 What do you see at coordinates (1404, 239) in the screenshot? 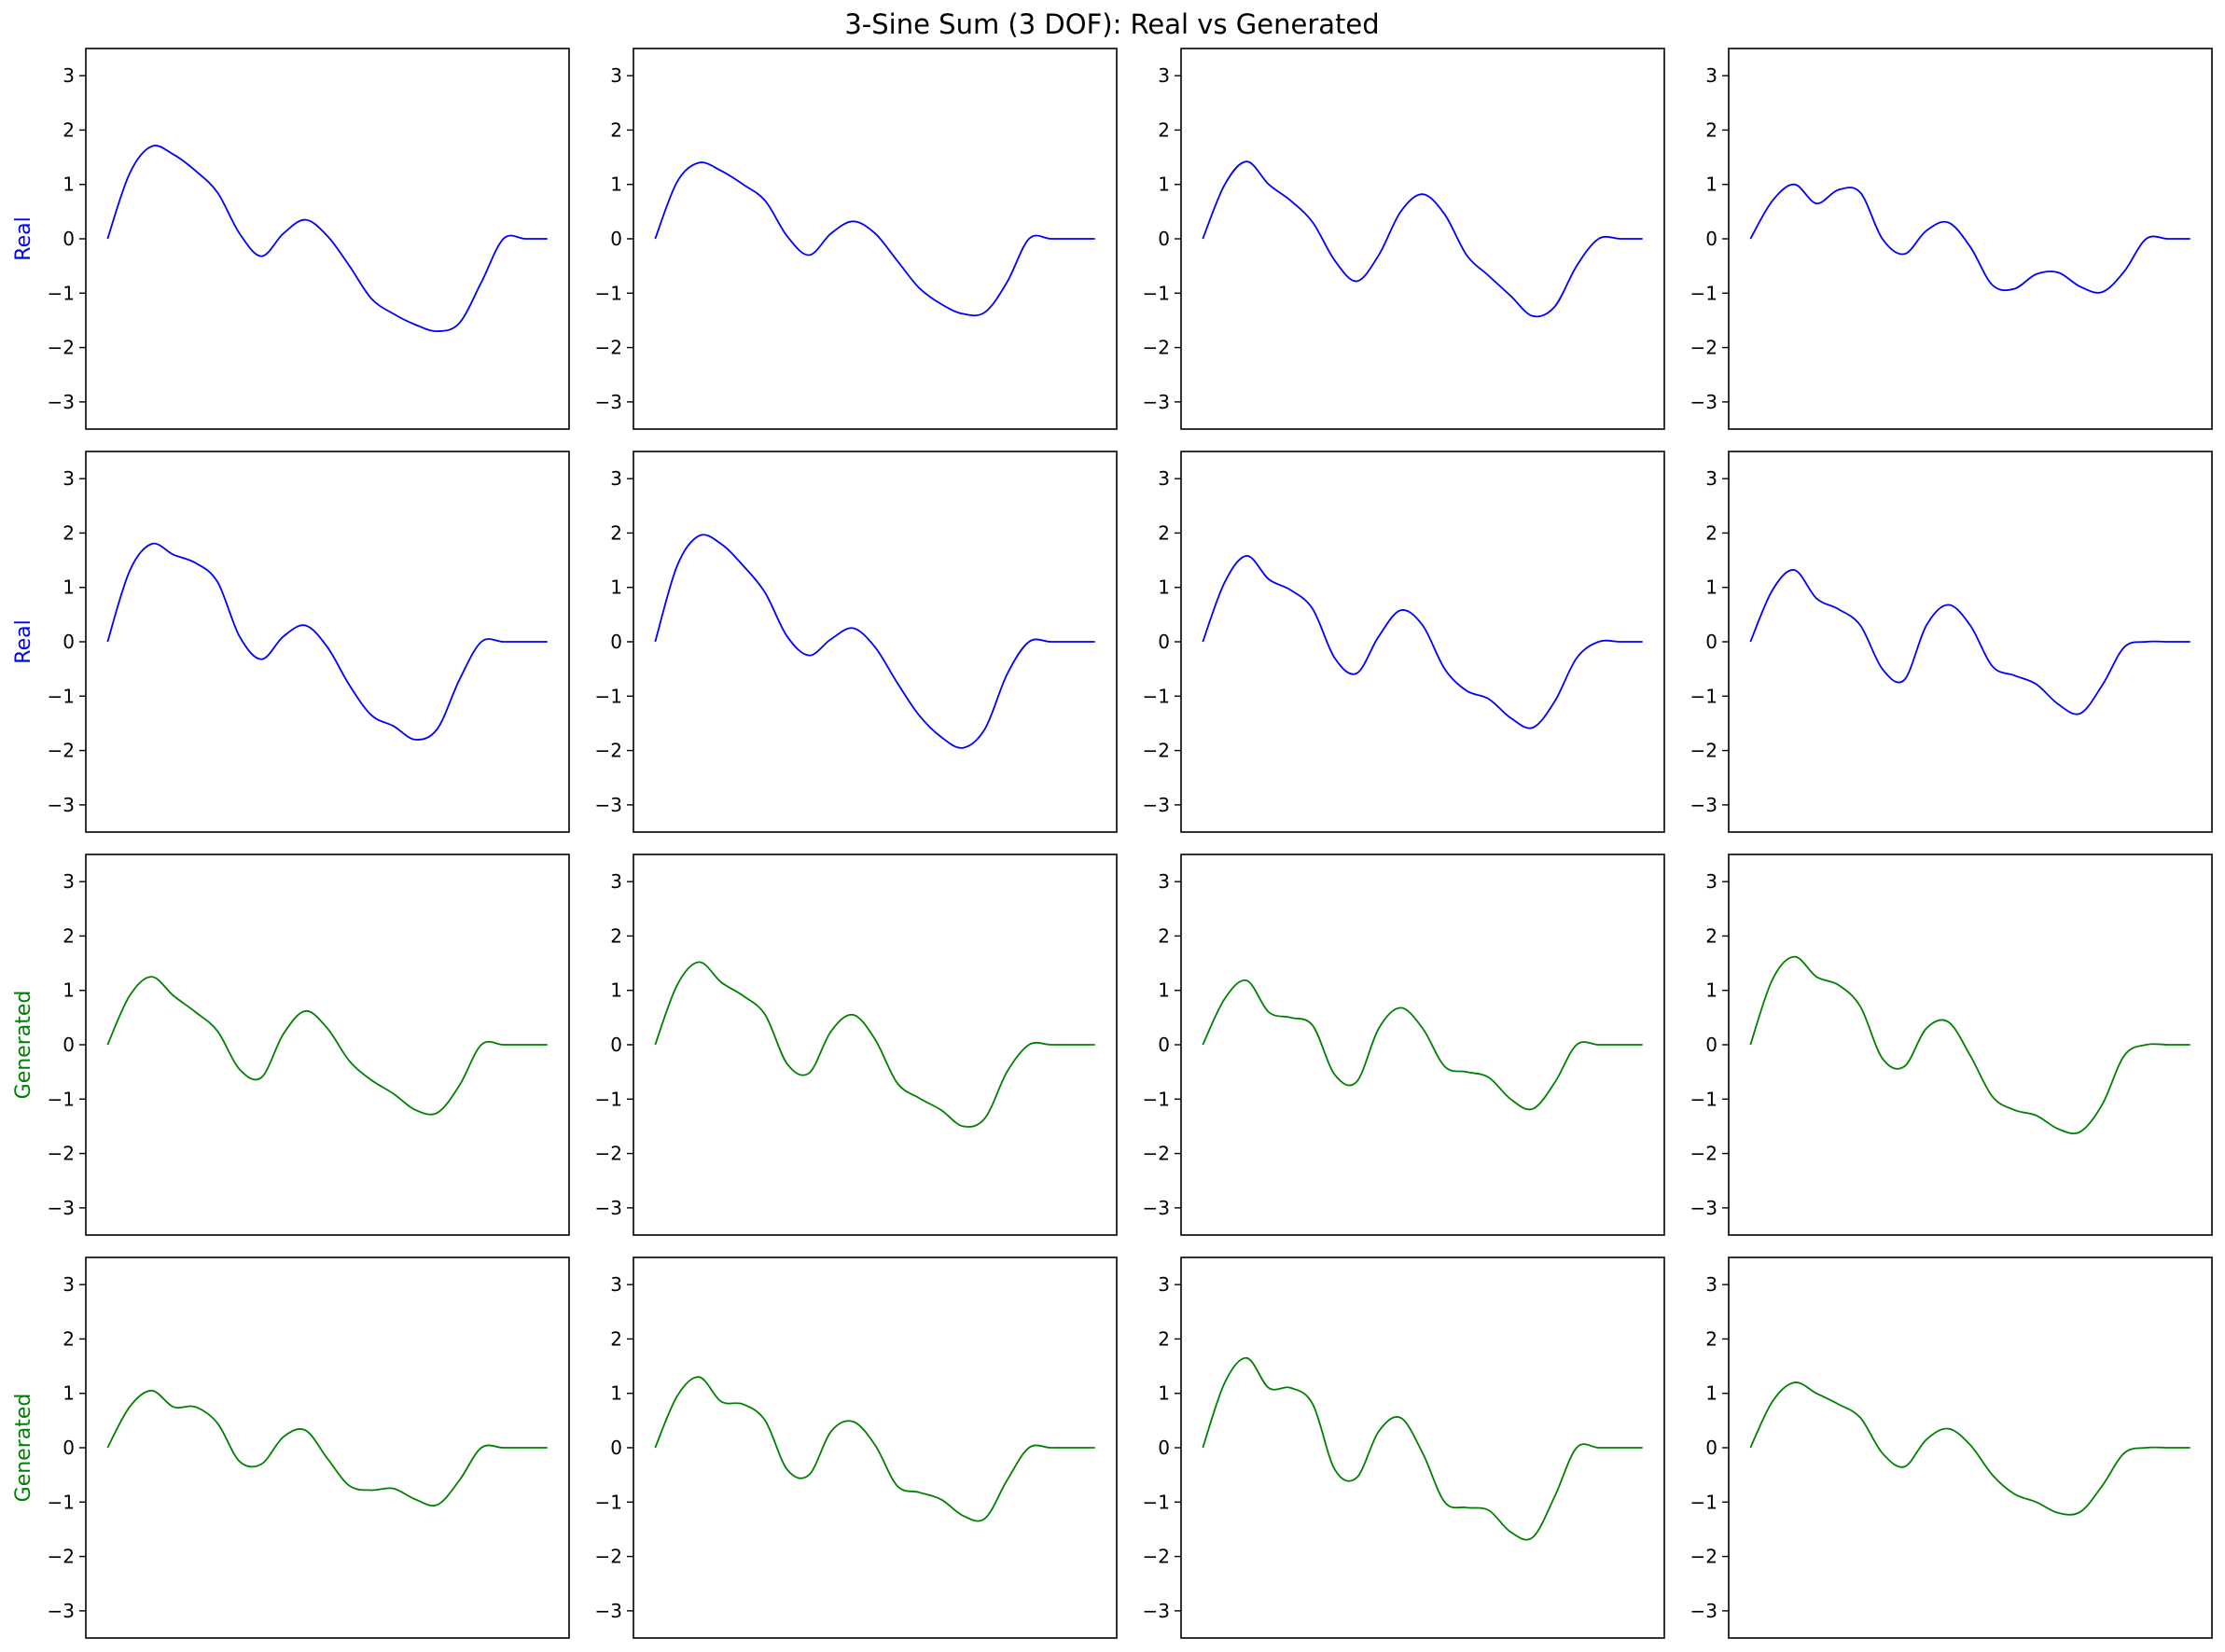
I see `panel-real-r1c3: −3 −2 −1 0 1 2 3` at bounding box center [1404, 239].